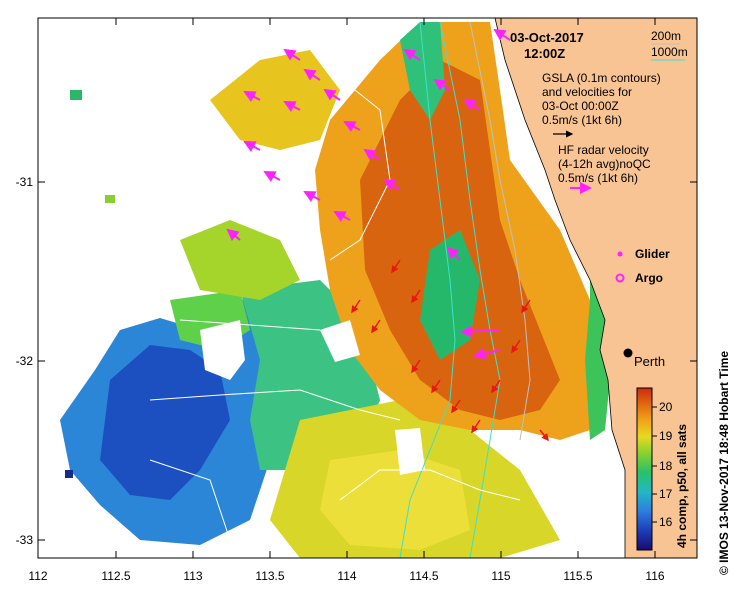  Describe the element at coordinates (598, 178) in the screenshot. I see `hf-legend-scale: 0.5m/s (1kt 6h)` at that location.